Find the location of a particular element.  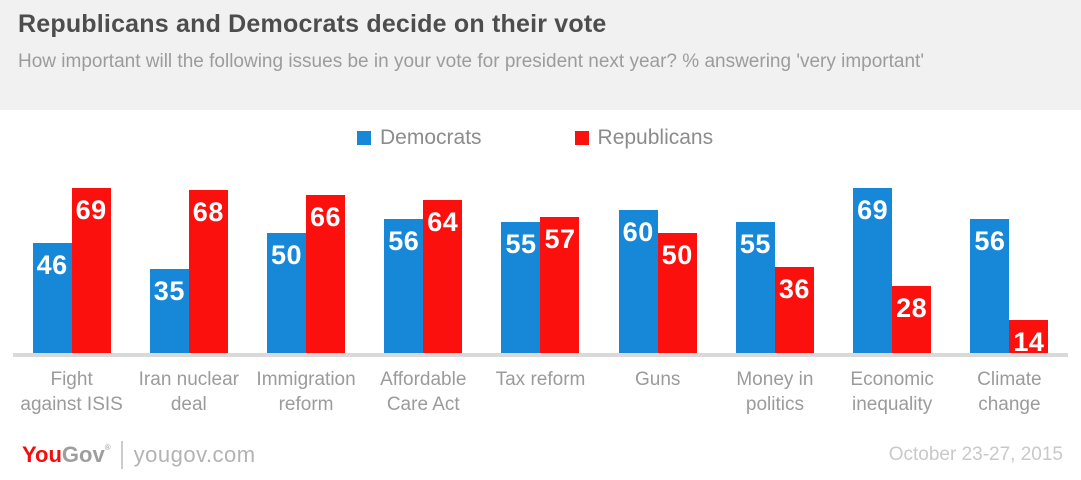

republicans-swatch-icon is located at coordinates (581, 138).